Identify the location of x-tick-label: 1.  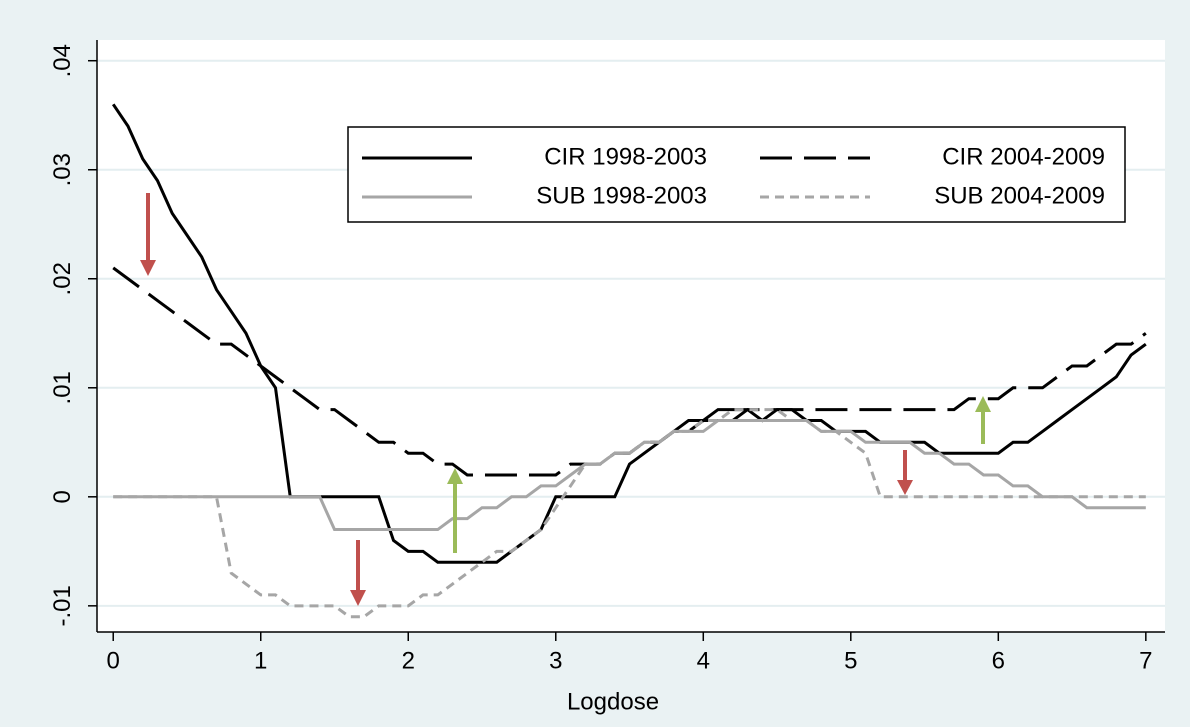
(260, 660).